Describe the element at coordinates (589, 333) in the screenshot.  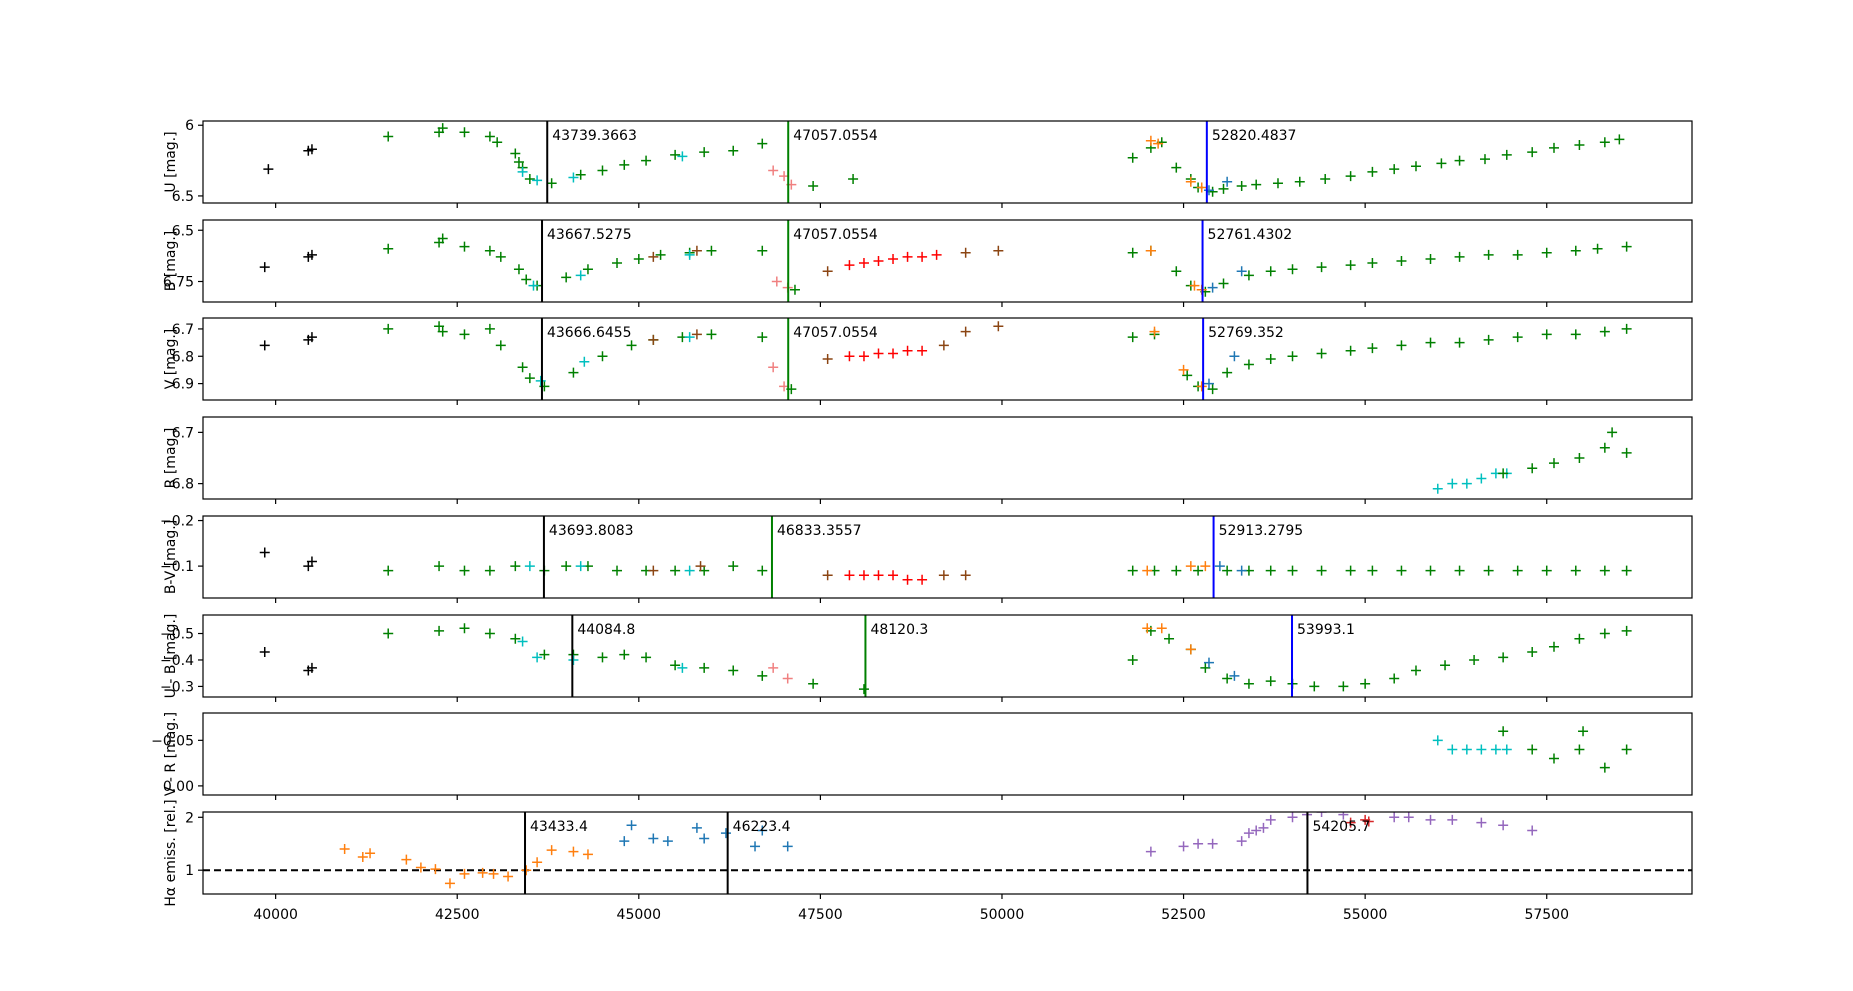
I see `marker-label: 43666.6455` at that location.